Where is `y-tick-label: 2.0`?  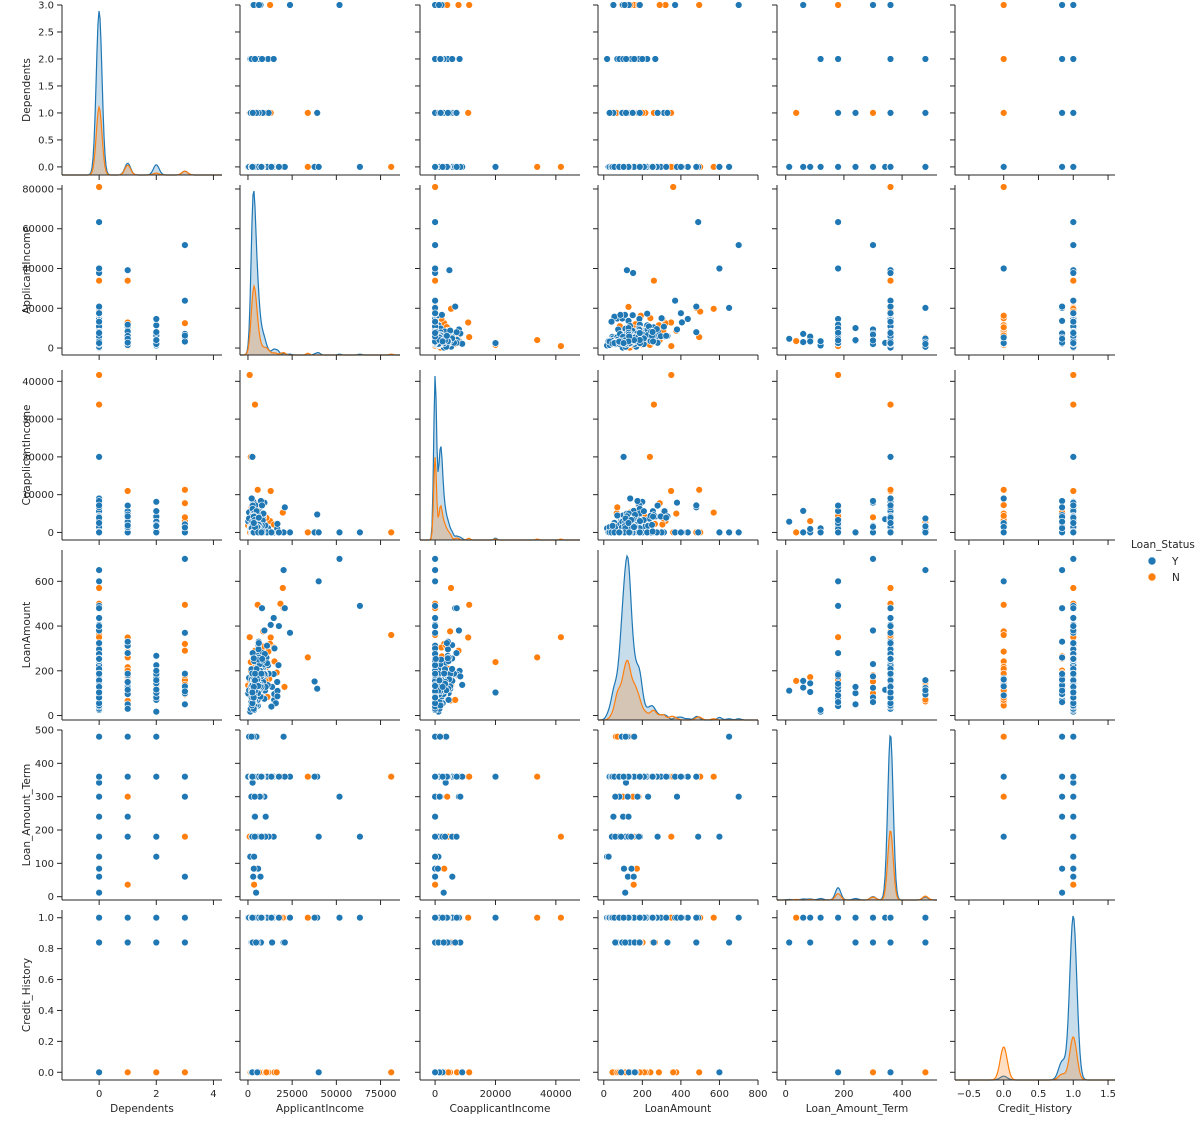 y-tick-label: 2.0 is located at coordinates (46, 59).